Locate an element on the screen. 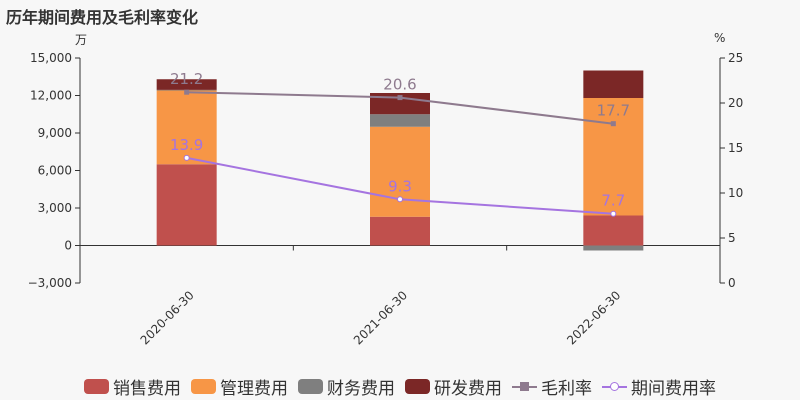  legend-item: 期间费用率 is located at coordinates (659, 386).